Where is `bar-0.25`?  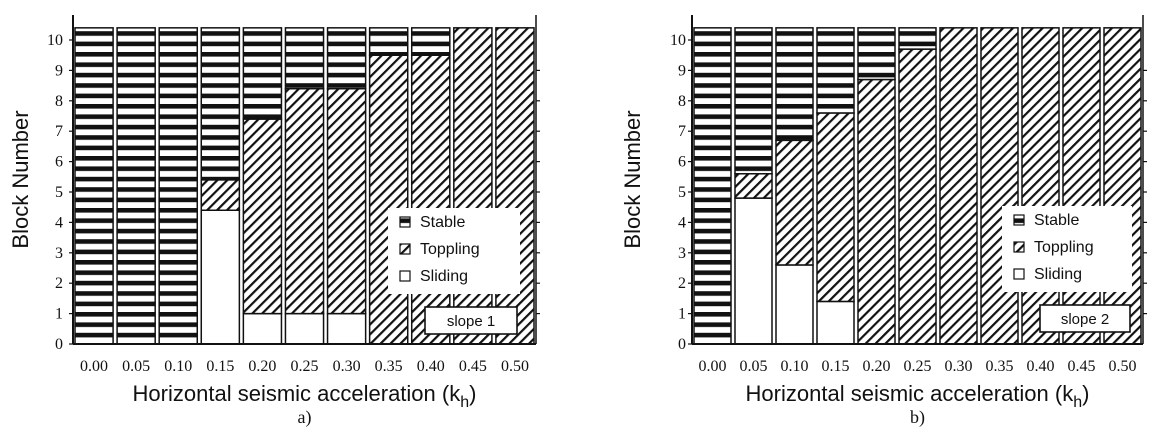
bar-0.25 is located at coordinates (917, 186).